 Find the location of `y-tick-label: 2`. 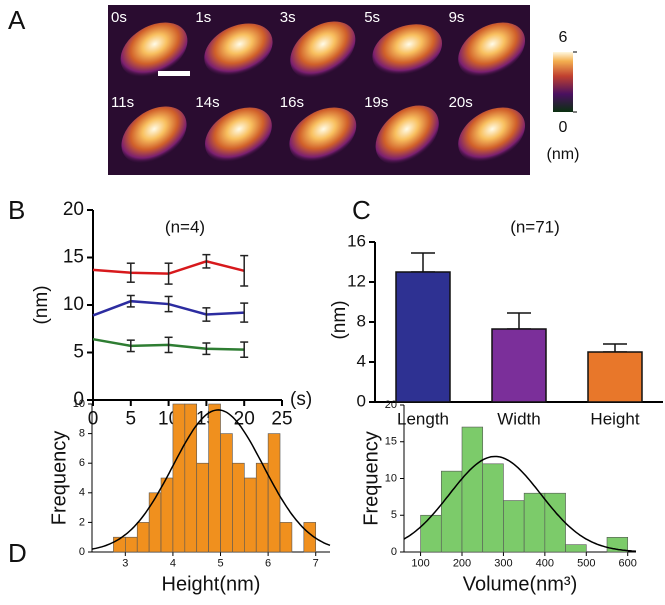

y-tick-label: 2 is located at coordinates (82, 522).